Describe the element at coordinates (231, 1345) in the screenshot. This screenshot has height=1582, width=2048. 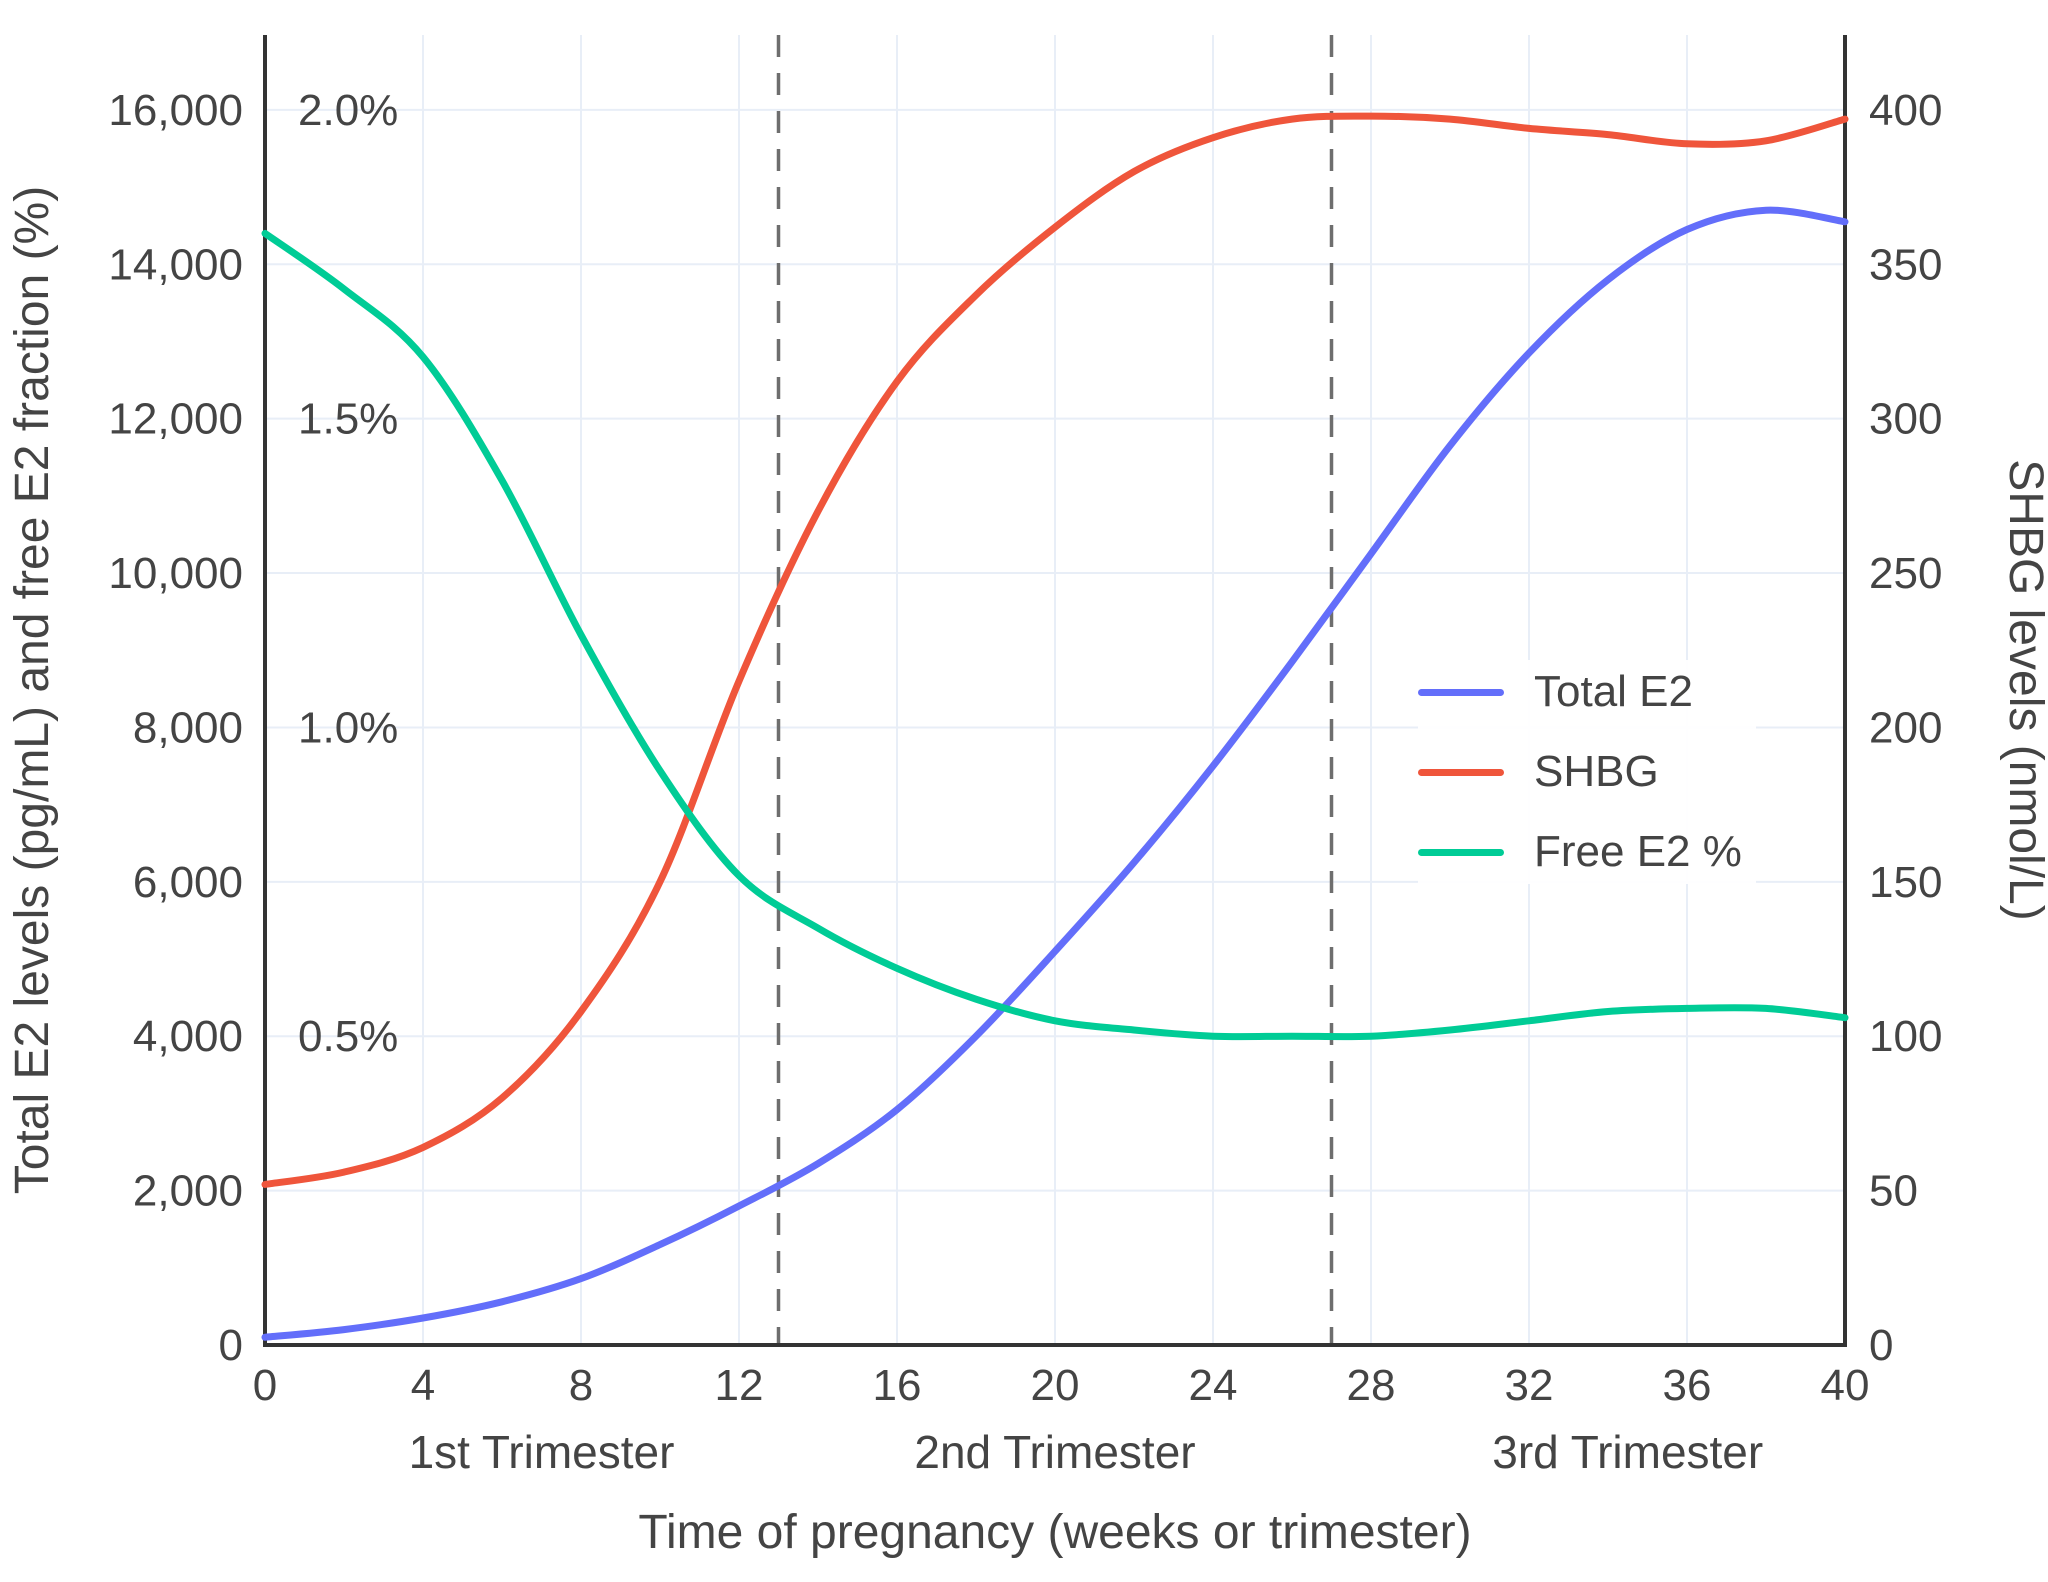
I see `y-left-tick-label: 0` at that location.